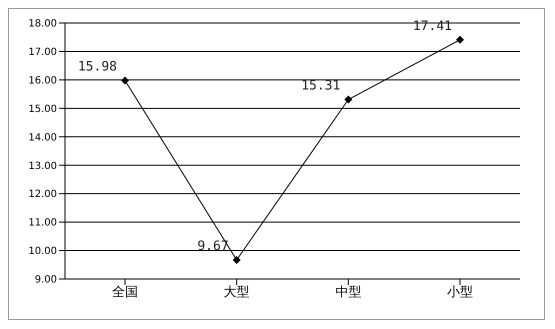 This screenshot has width=555, height=329. I want to click on x-tick-label: 大型, so click(237, 292).